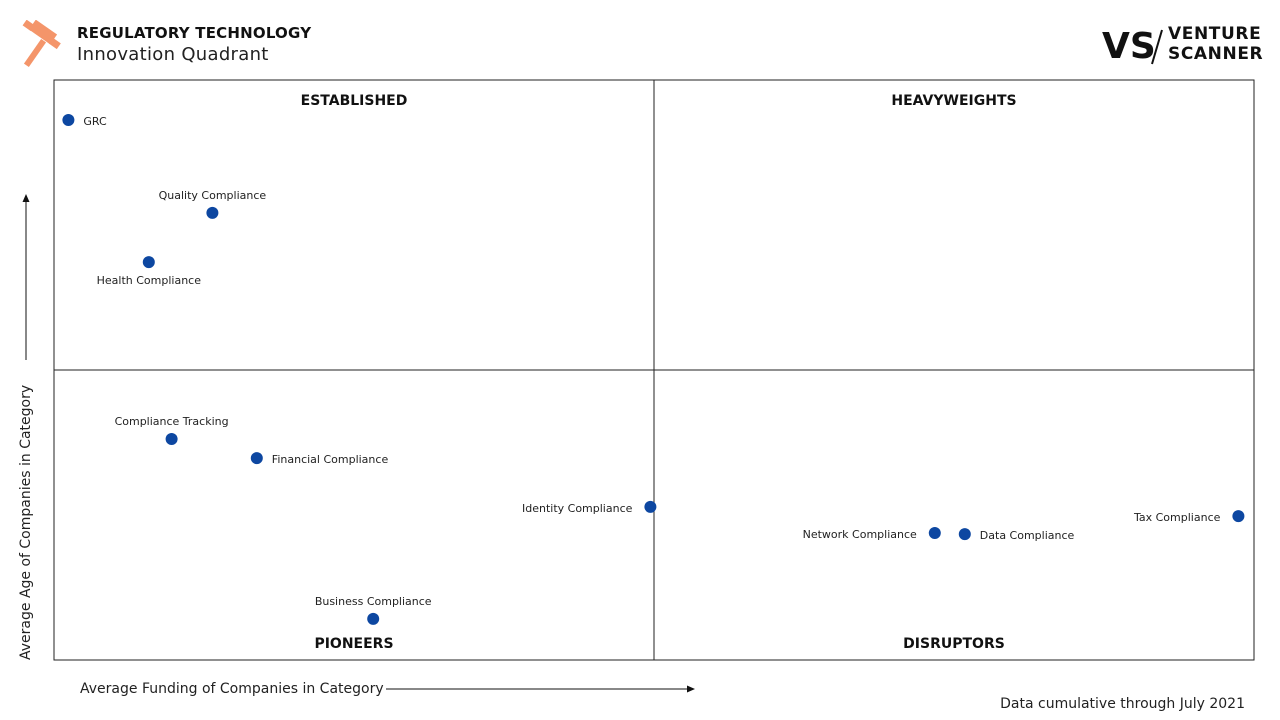 Image resolution: width=1280 pixels, height=720 pixels. Describe the element at coordinates (1177, 517) in the screenshot. I see `point-label-tax-compliance: Tax Compliance` at that location.